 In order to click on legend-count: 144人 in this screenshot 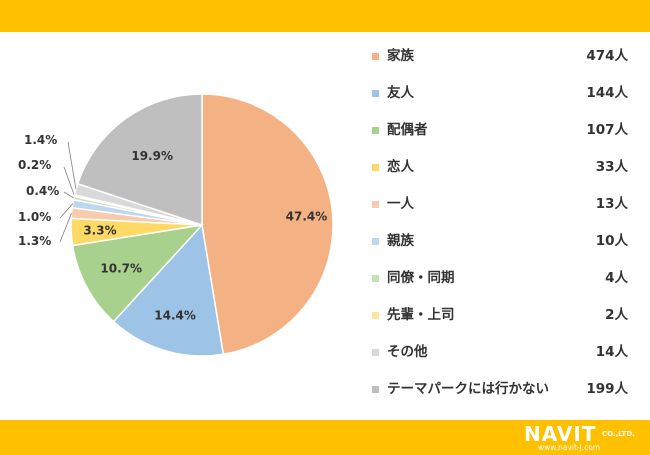, I will do `click(607, 93)`.